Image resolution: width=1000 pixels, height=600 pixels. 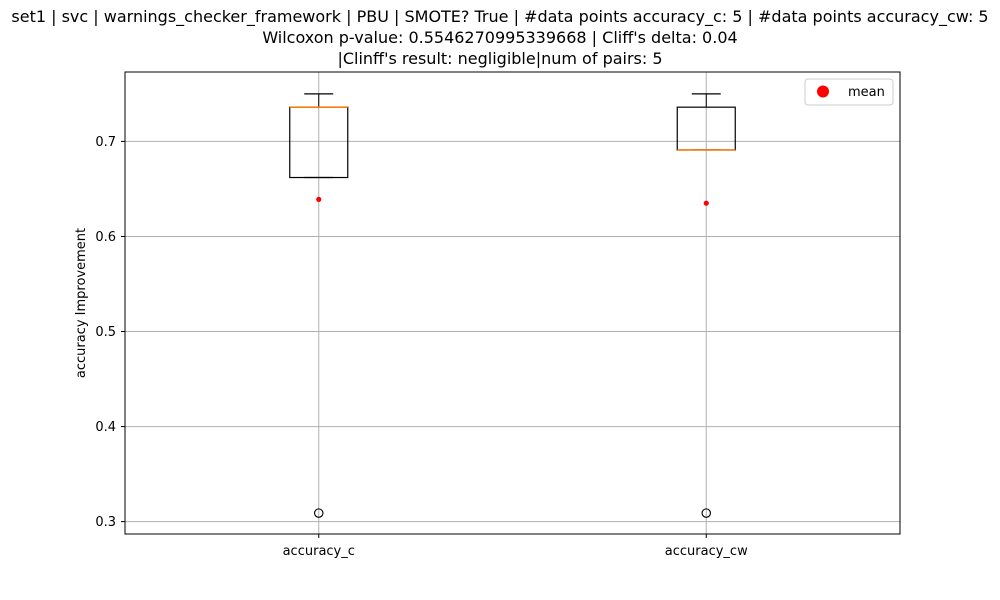 I want to click on y-tick-label: 0.6, so click(x=105, y=237).